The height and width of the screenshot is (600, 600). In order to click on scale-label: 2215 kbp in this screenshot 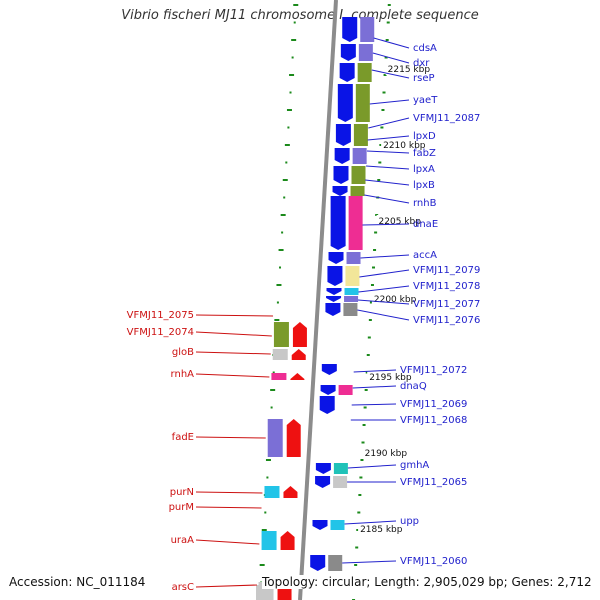, I will do `click(409, 70)`.